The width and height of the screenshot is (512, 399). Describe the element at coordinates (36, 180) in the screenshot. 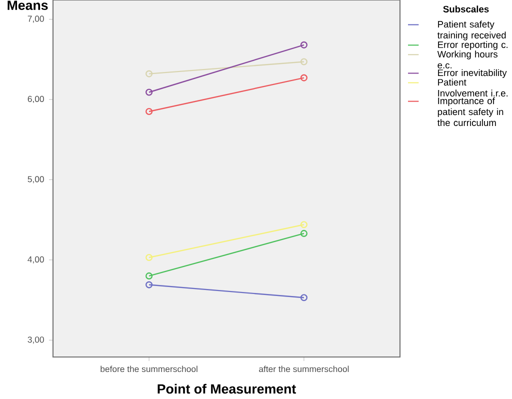

I see `y-tick-label: 5,00` at that location.